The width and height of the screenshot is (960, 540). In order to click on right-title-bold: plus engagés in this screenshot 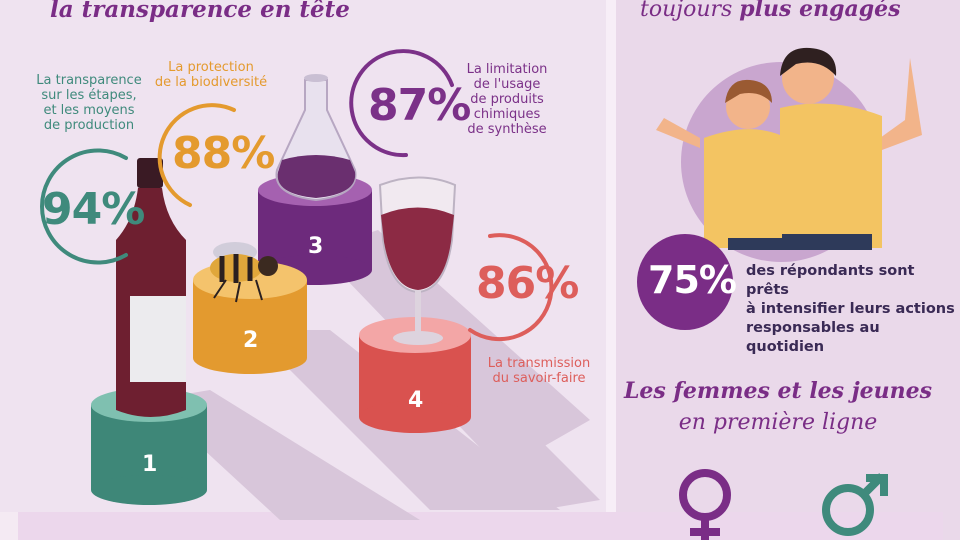, I will do `click(820, 11)`.